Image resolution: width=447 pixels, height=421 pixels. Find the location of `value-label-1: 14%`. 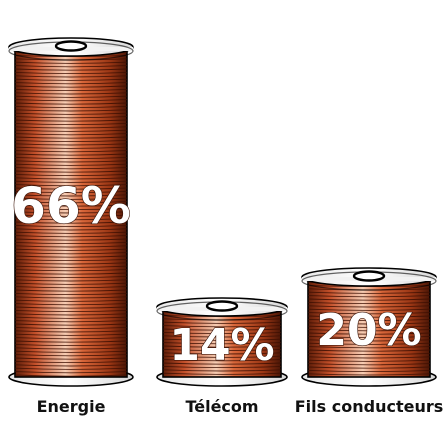

value-label-1: 14% is located at coordinates (221, 345).